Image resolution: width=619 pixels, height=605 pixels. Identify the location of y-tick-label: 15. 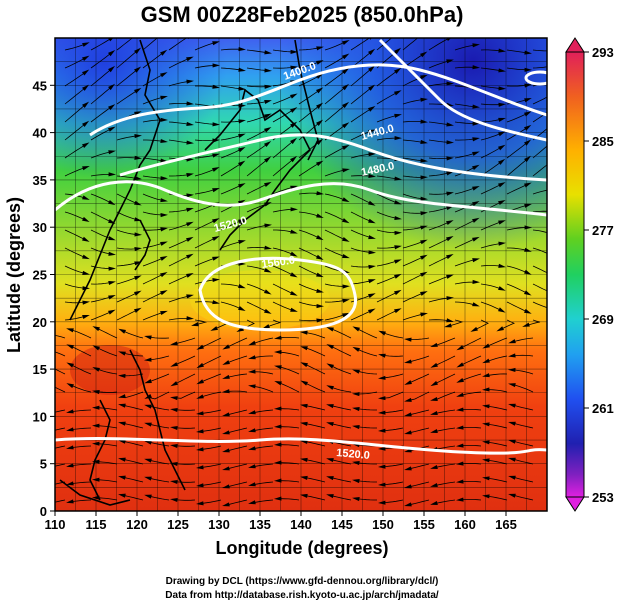
(40, 369).